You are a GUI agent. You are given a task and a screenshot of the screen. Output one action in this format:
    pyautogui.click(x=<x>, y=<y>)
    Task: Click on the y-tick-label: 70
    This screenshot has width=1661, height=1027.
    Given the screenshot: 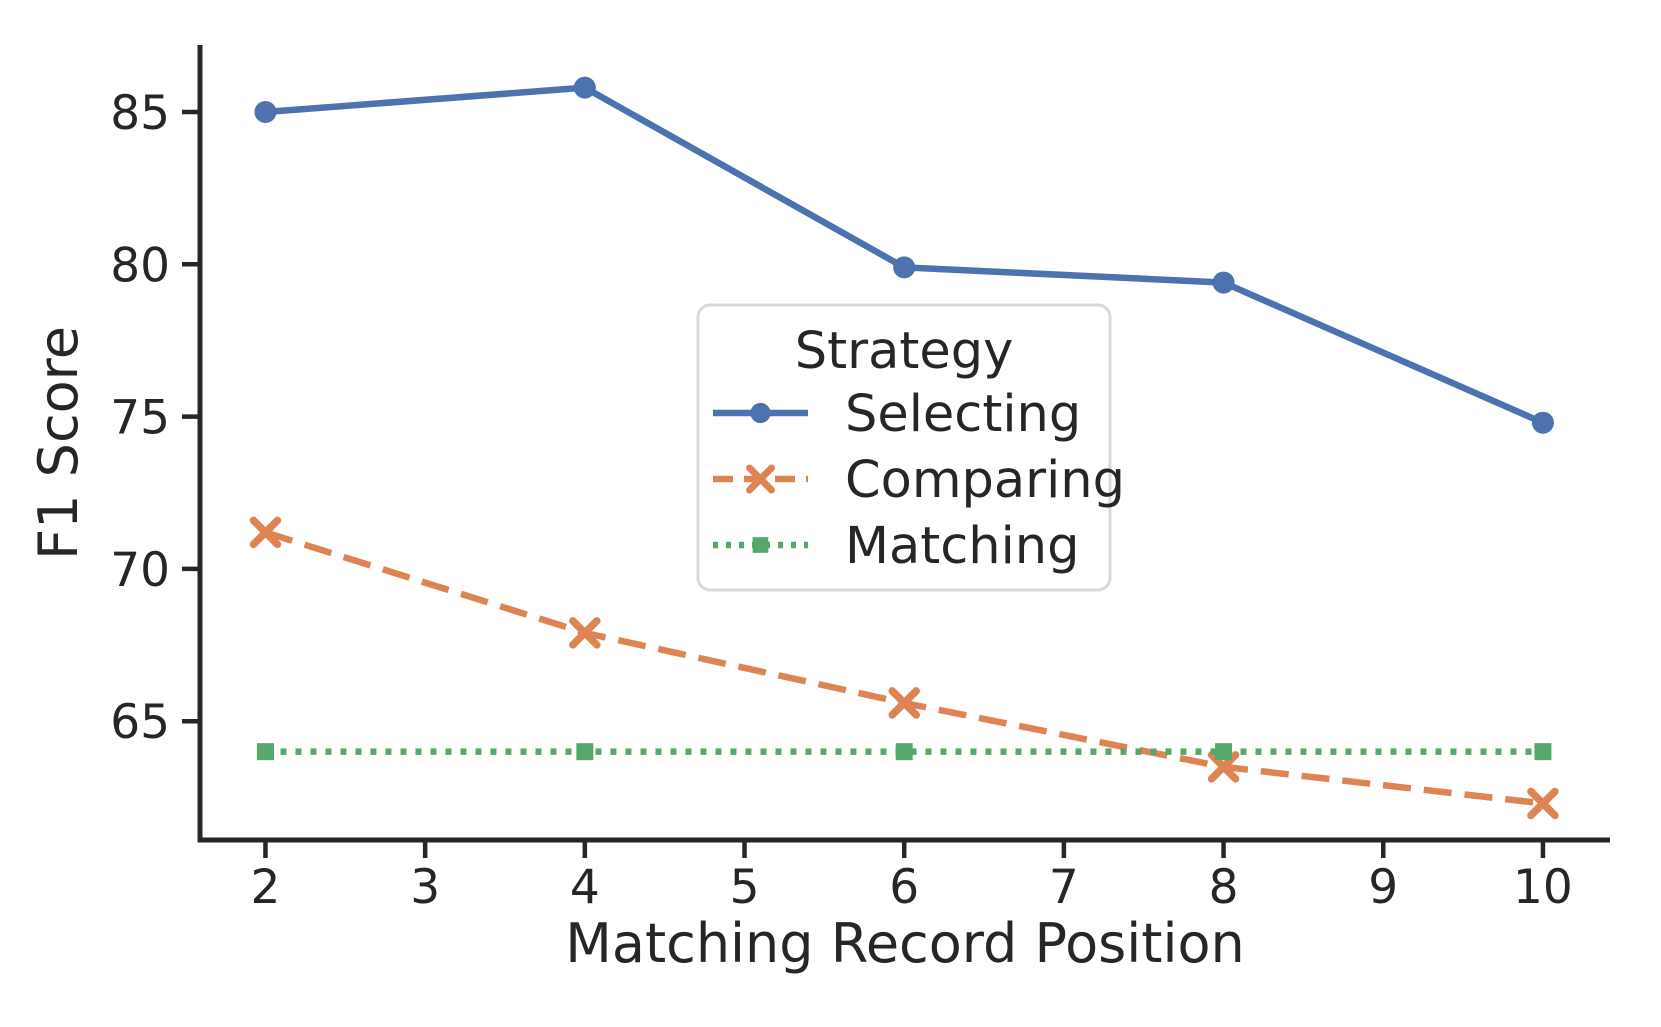 What is the action you would take?
    pyautogui.click(x=140, y=570)
    